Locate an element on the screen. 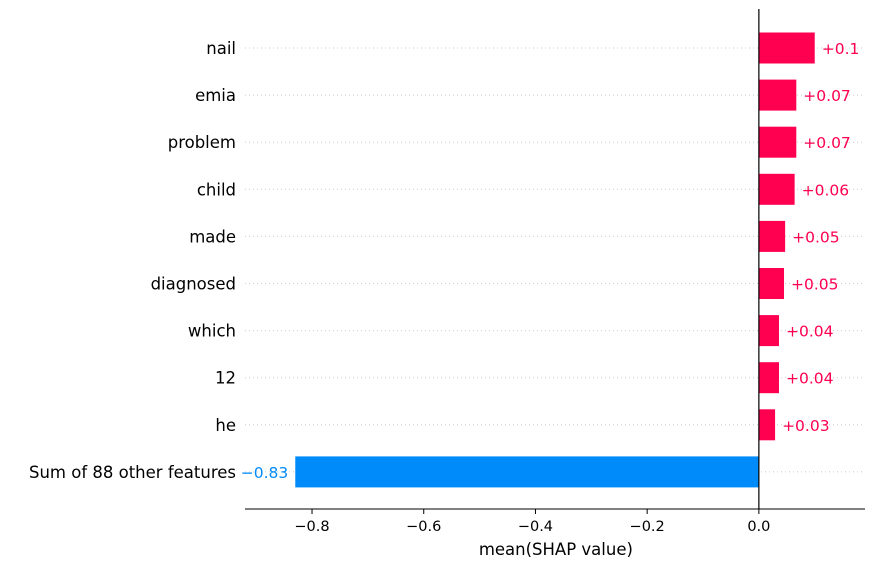  category-label: nail is located at coordinates (221, 48).